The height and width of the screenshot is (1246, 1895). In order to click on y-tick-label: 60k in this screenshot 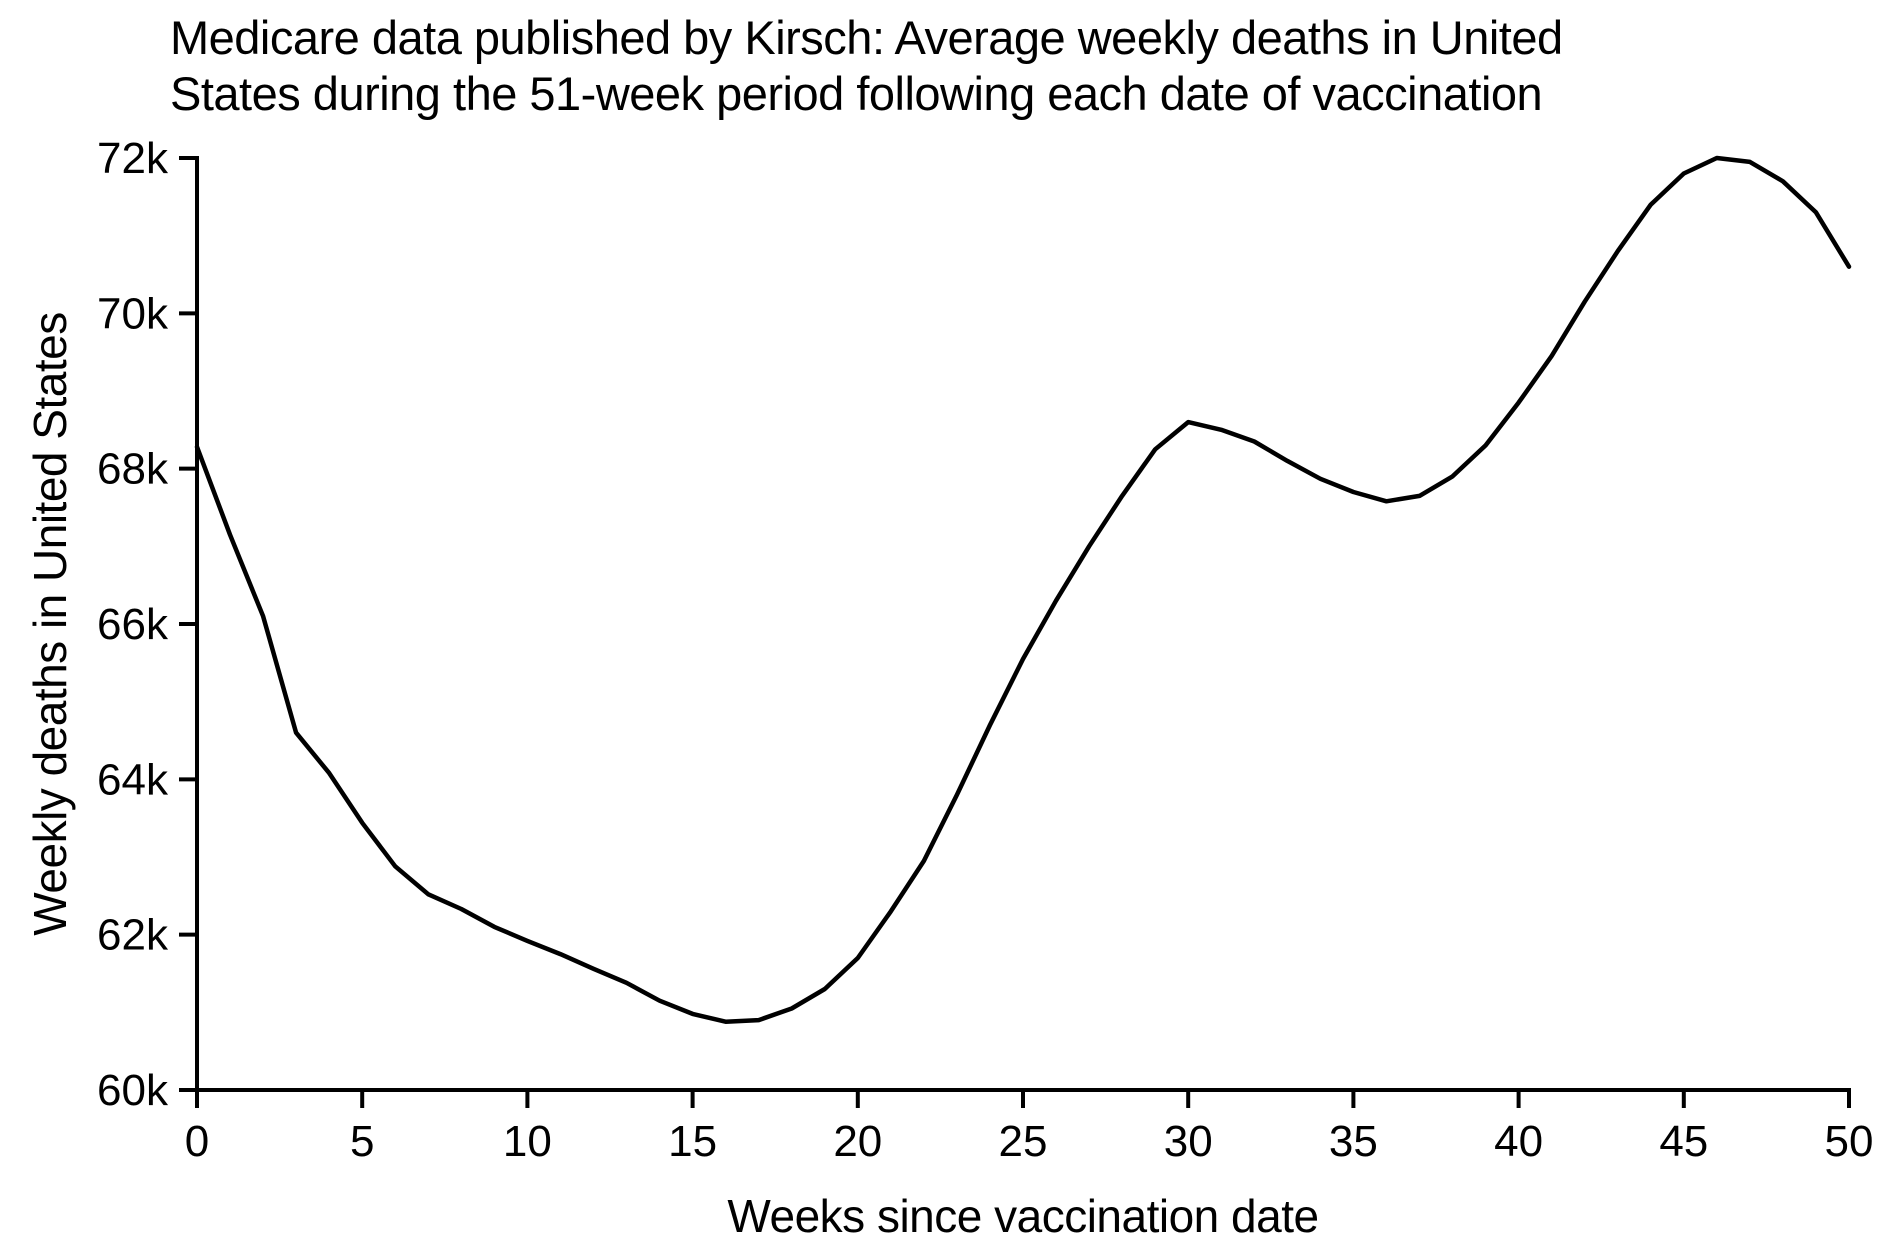, I will do `click(133, 1090)`.